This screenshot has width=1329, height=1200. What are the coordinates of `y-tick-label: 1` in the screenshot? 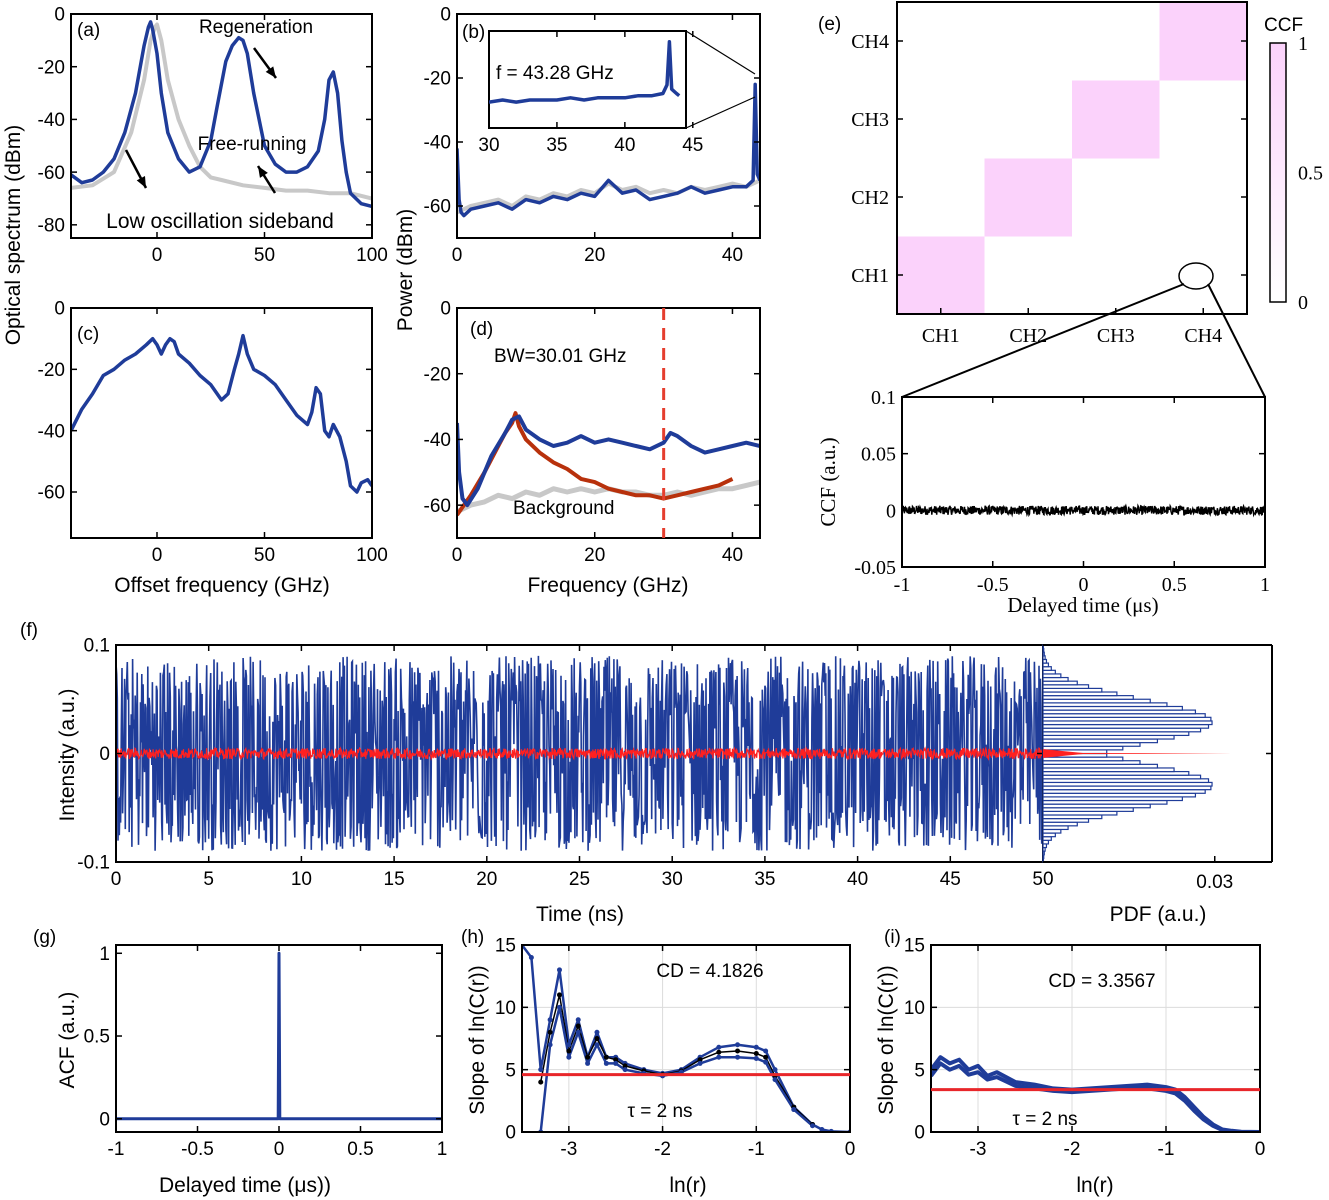 It's located at (104, 954).